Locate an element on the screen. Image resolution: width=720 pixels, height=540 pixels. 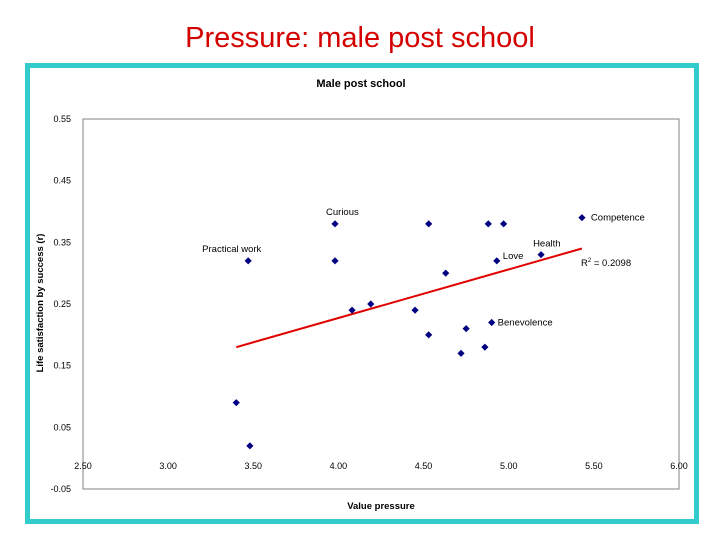
y-tick-label: 0.55 is located at coordinates (62, 119).